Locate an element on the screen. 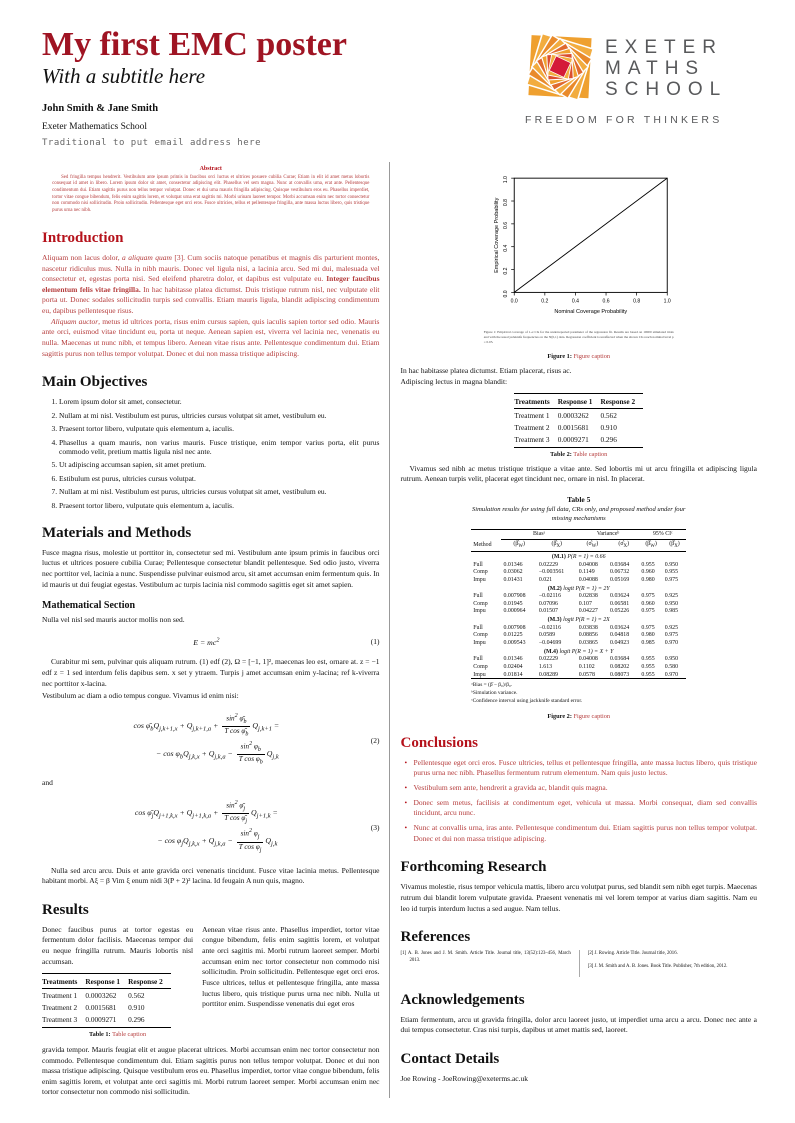  table-cell: 0.04088 is located at coordinates (588, 579).